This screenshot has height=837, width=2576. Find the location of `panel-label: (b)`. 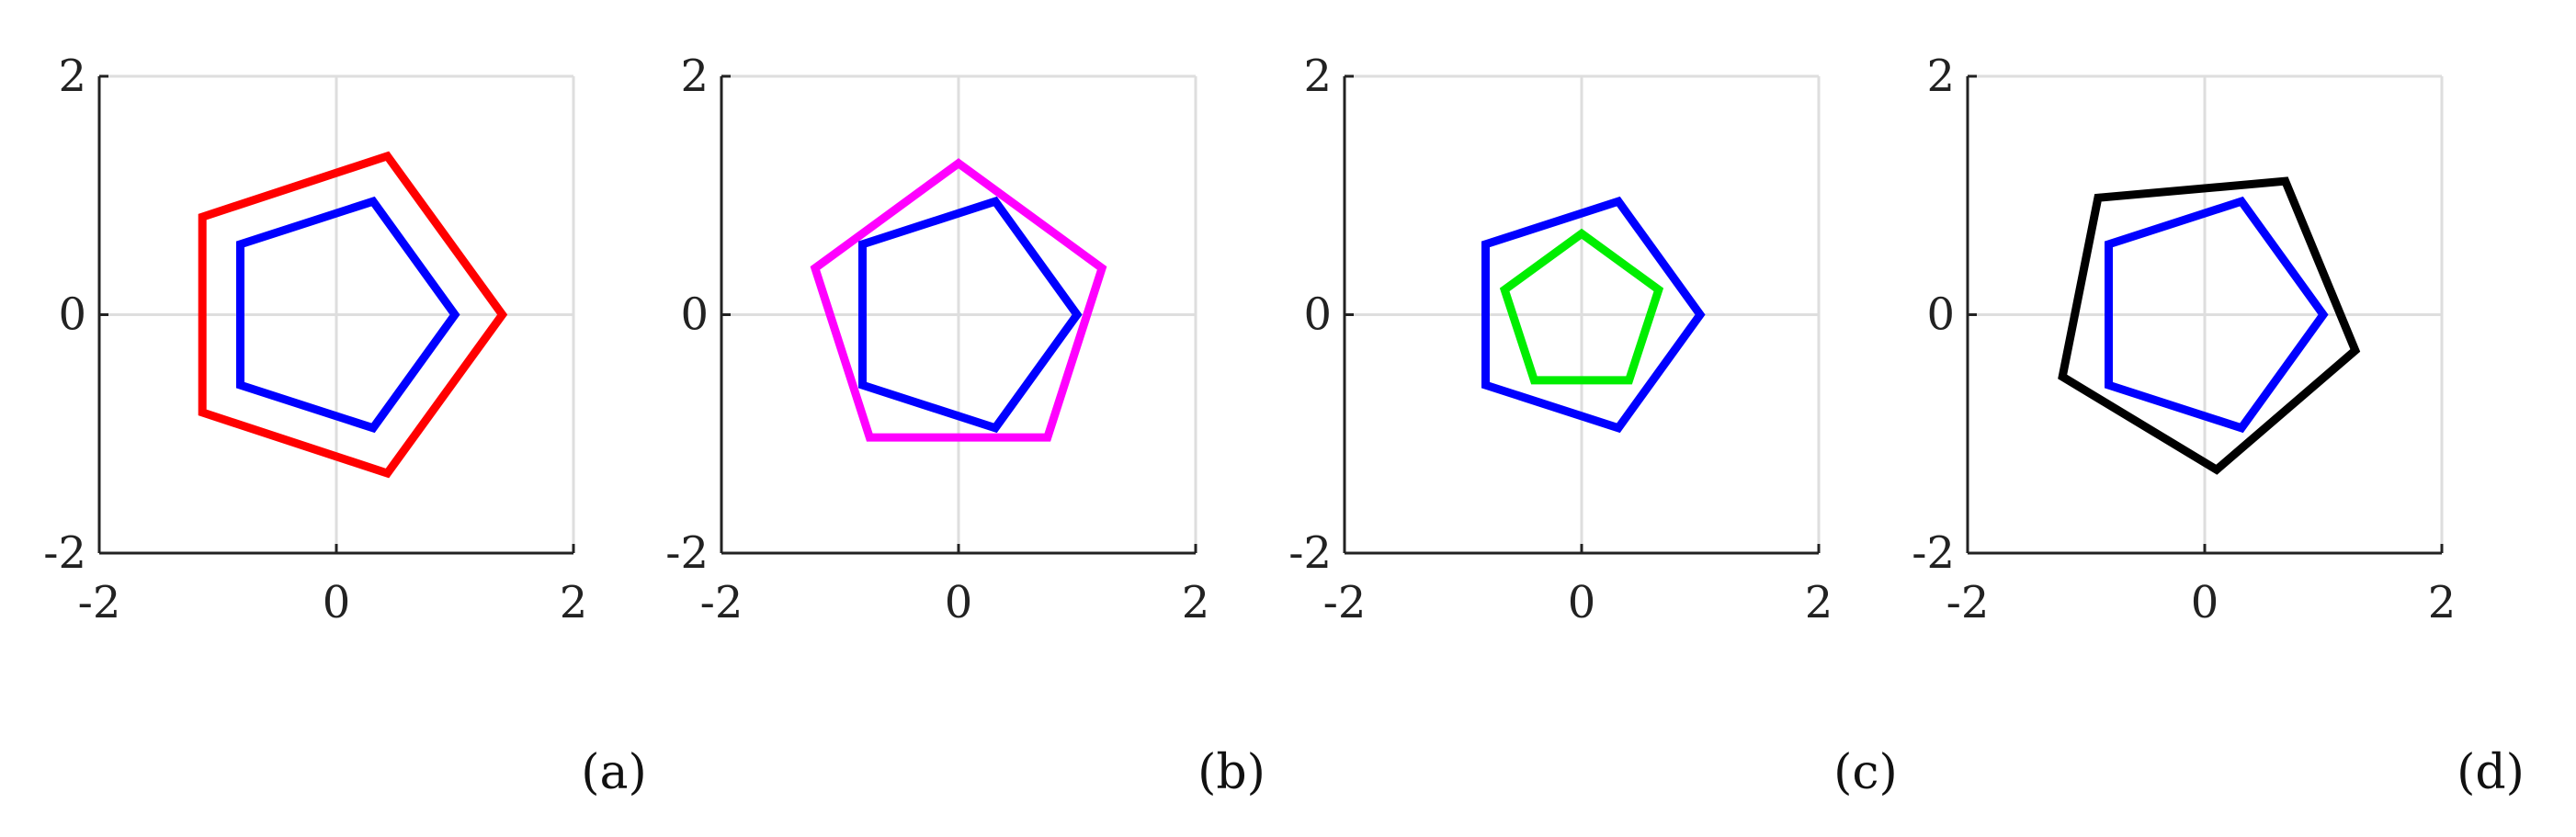

panel-label: (b) is located at coordinates (1231, 772).